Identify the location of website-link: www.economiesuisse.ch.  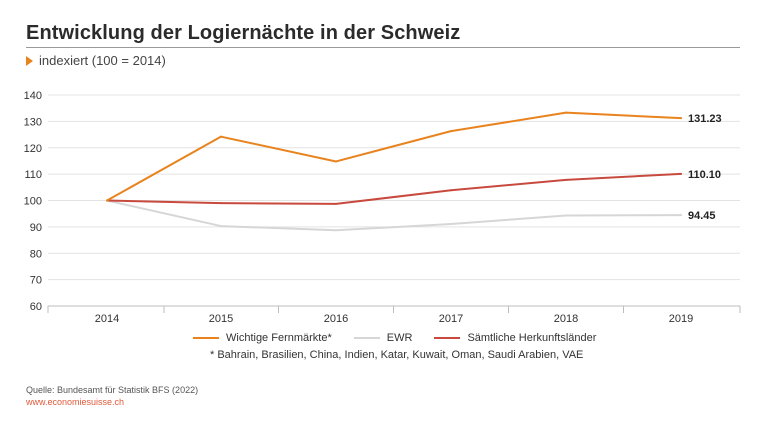
(75, 402).